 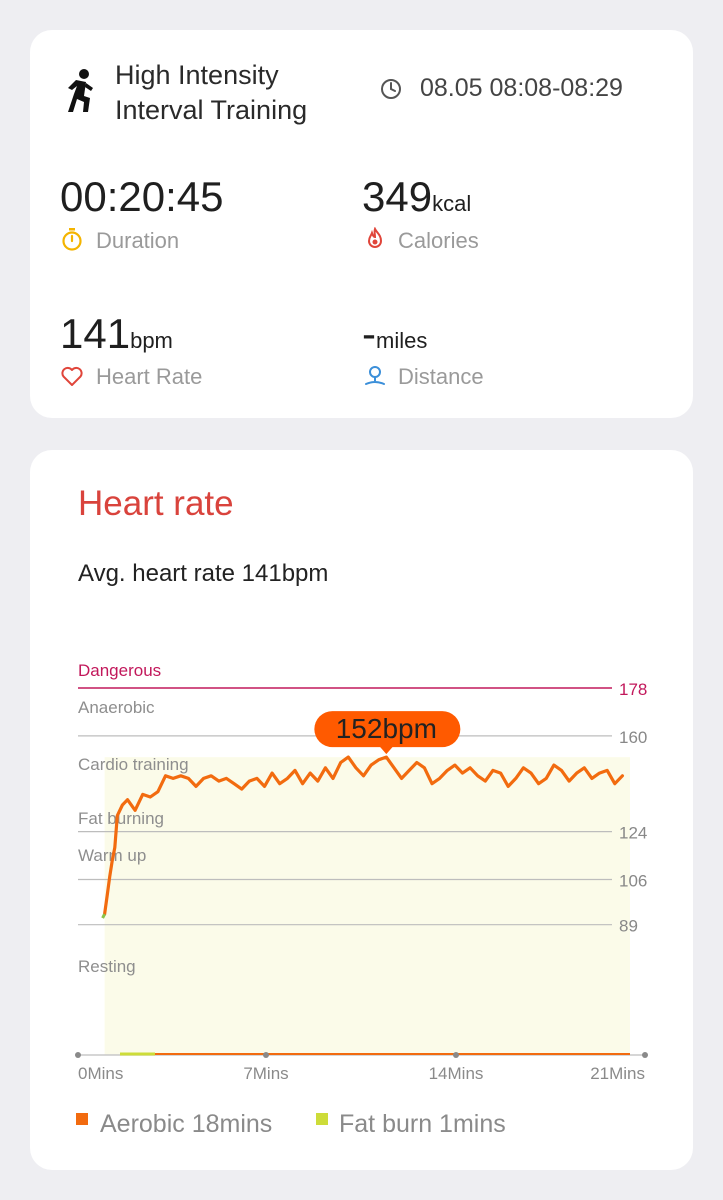 I want to click on calories-value: 349, so click(x=397, y=196).